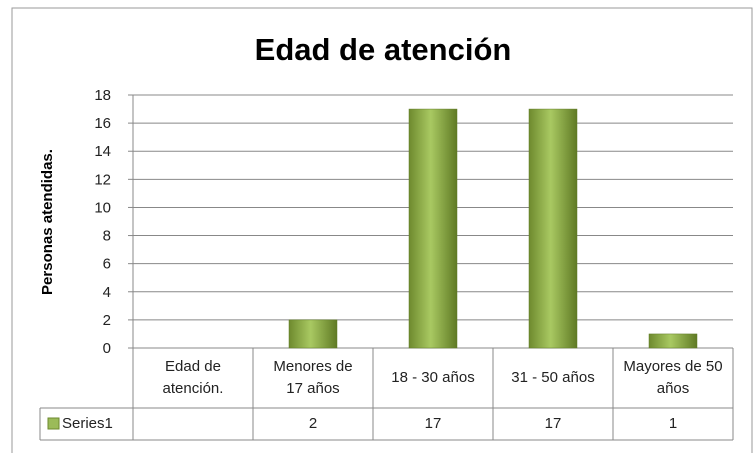  Describe the element at coordinates (433, 377) in the screenshot. I see `x-tick-label: 18 - 30 años` at that location.